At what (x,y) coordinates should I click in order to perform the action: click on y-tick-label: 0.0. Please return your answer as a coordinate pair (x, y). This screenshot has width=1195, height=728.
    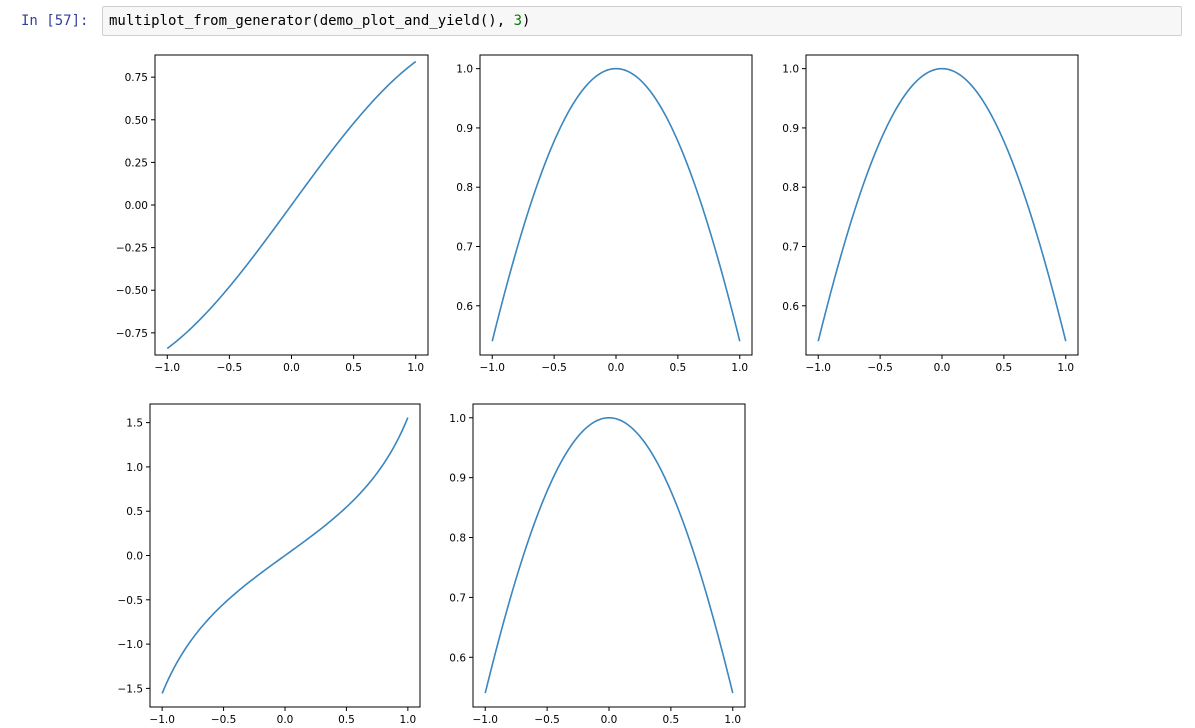
    Looking at the image, I should click on (134, 557).